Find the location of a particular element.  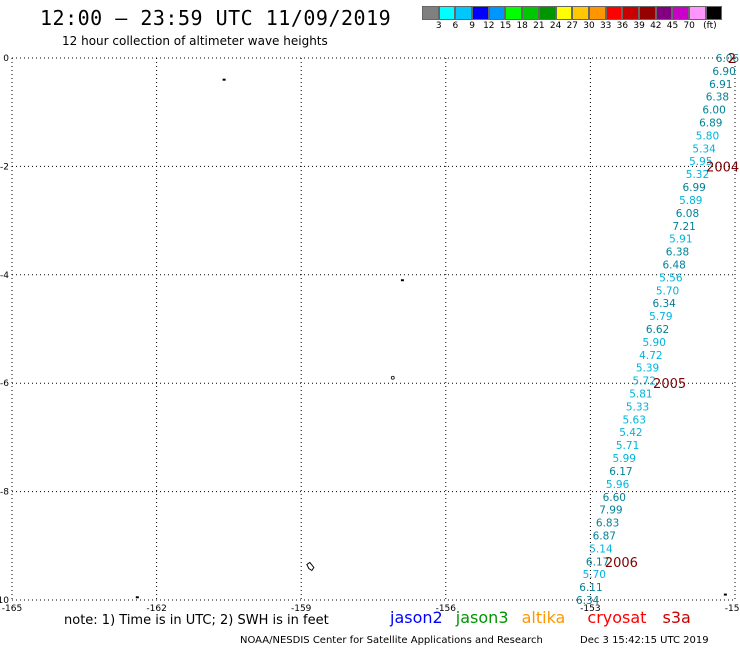

wave-height-value: 6.48 is located at coordinates (673, 265).